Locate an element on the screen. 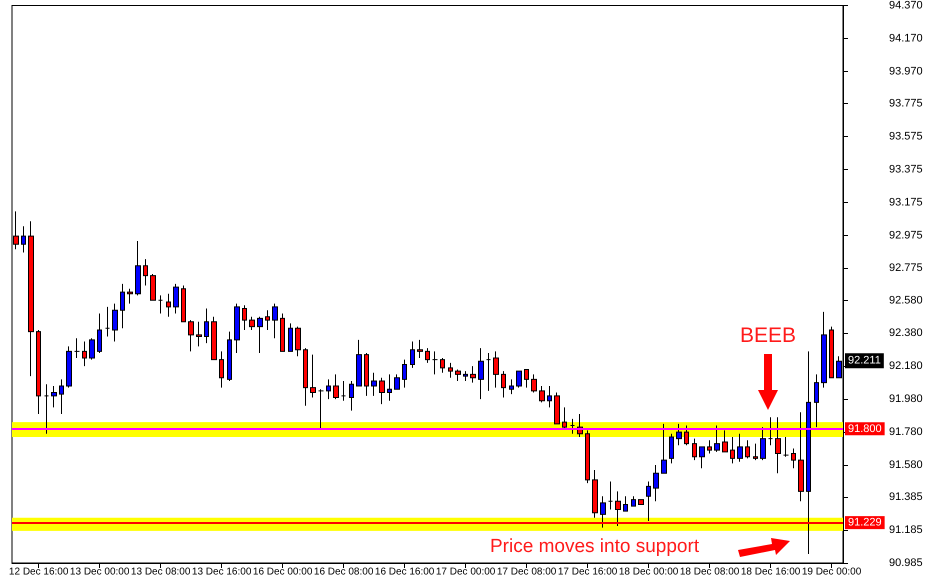 This screenshot has width=938, height=585. y-tick-label: 91.185 is located at coordinates (906, 530).